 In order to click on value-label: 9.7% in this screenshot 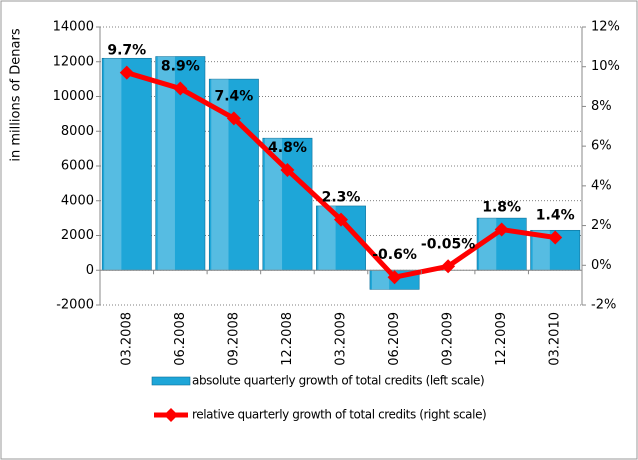, I will do `click(126, 51)`.